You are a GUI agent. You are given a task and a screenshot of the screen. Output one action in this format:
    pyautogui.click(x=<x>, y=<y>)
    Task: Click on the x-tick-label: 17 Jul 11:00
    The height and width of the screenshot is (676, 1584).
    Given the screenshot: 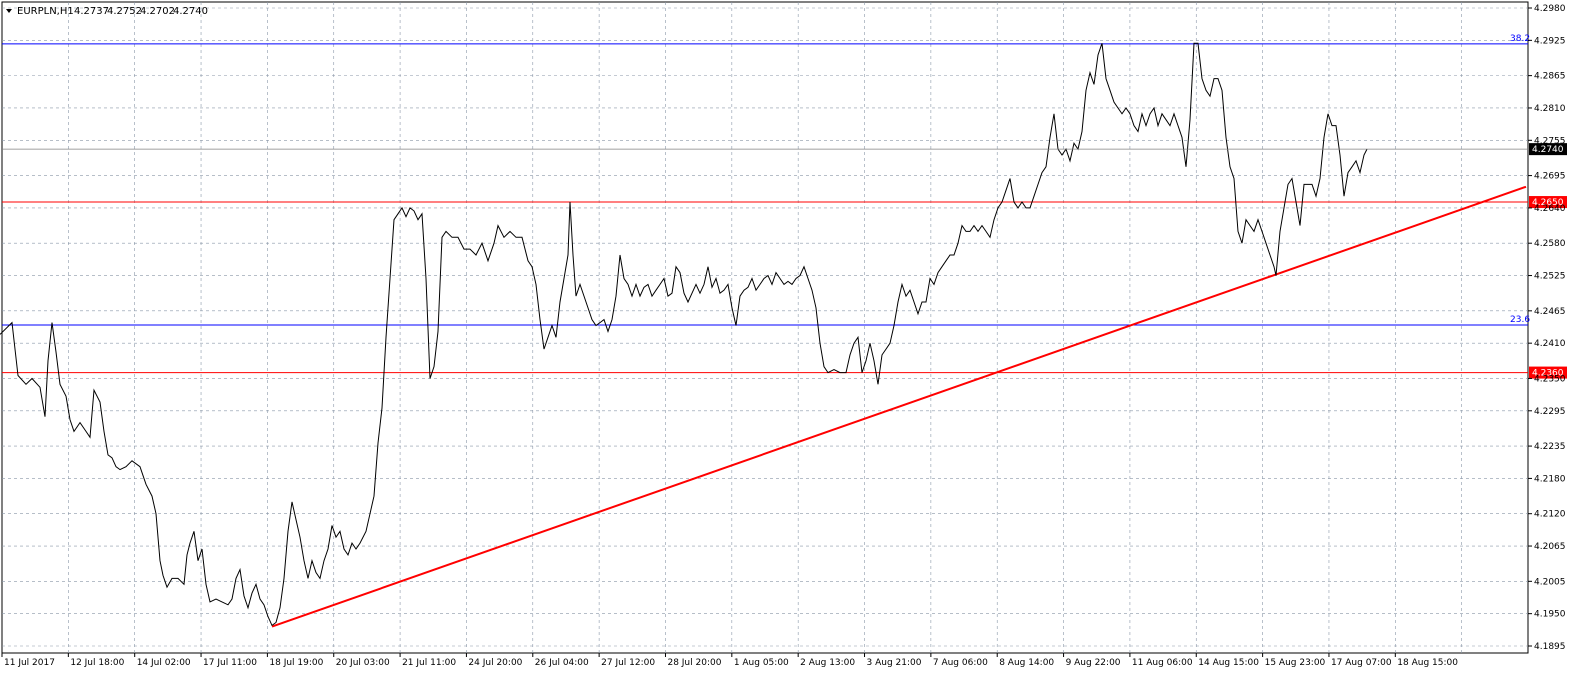 What is the action you would take?
    pyautogui.click(x=230, y=663)
    